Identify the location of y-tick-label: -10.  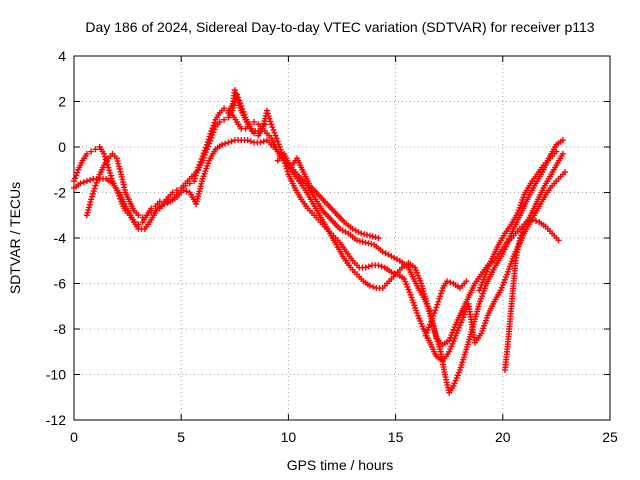
(56, 375).